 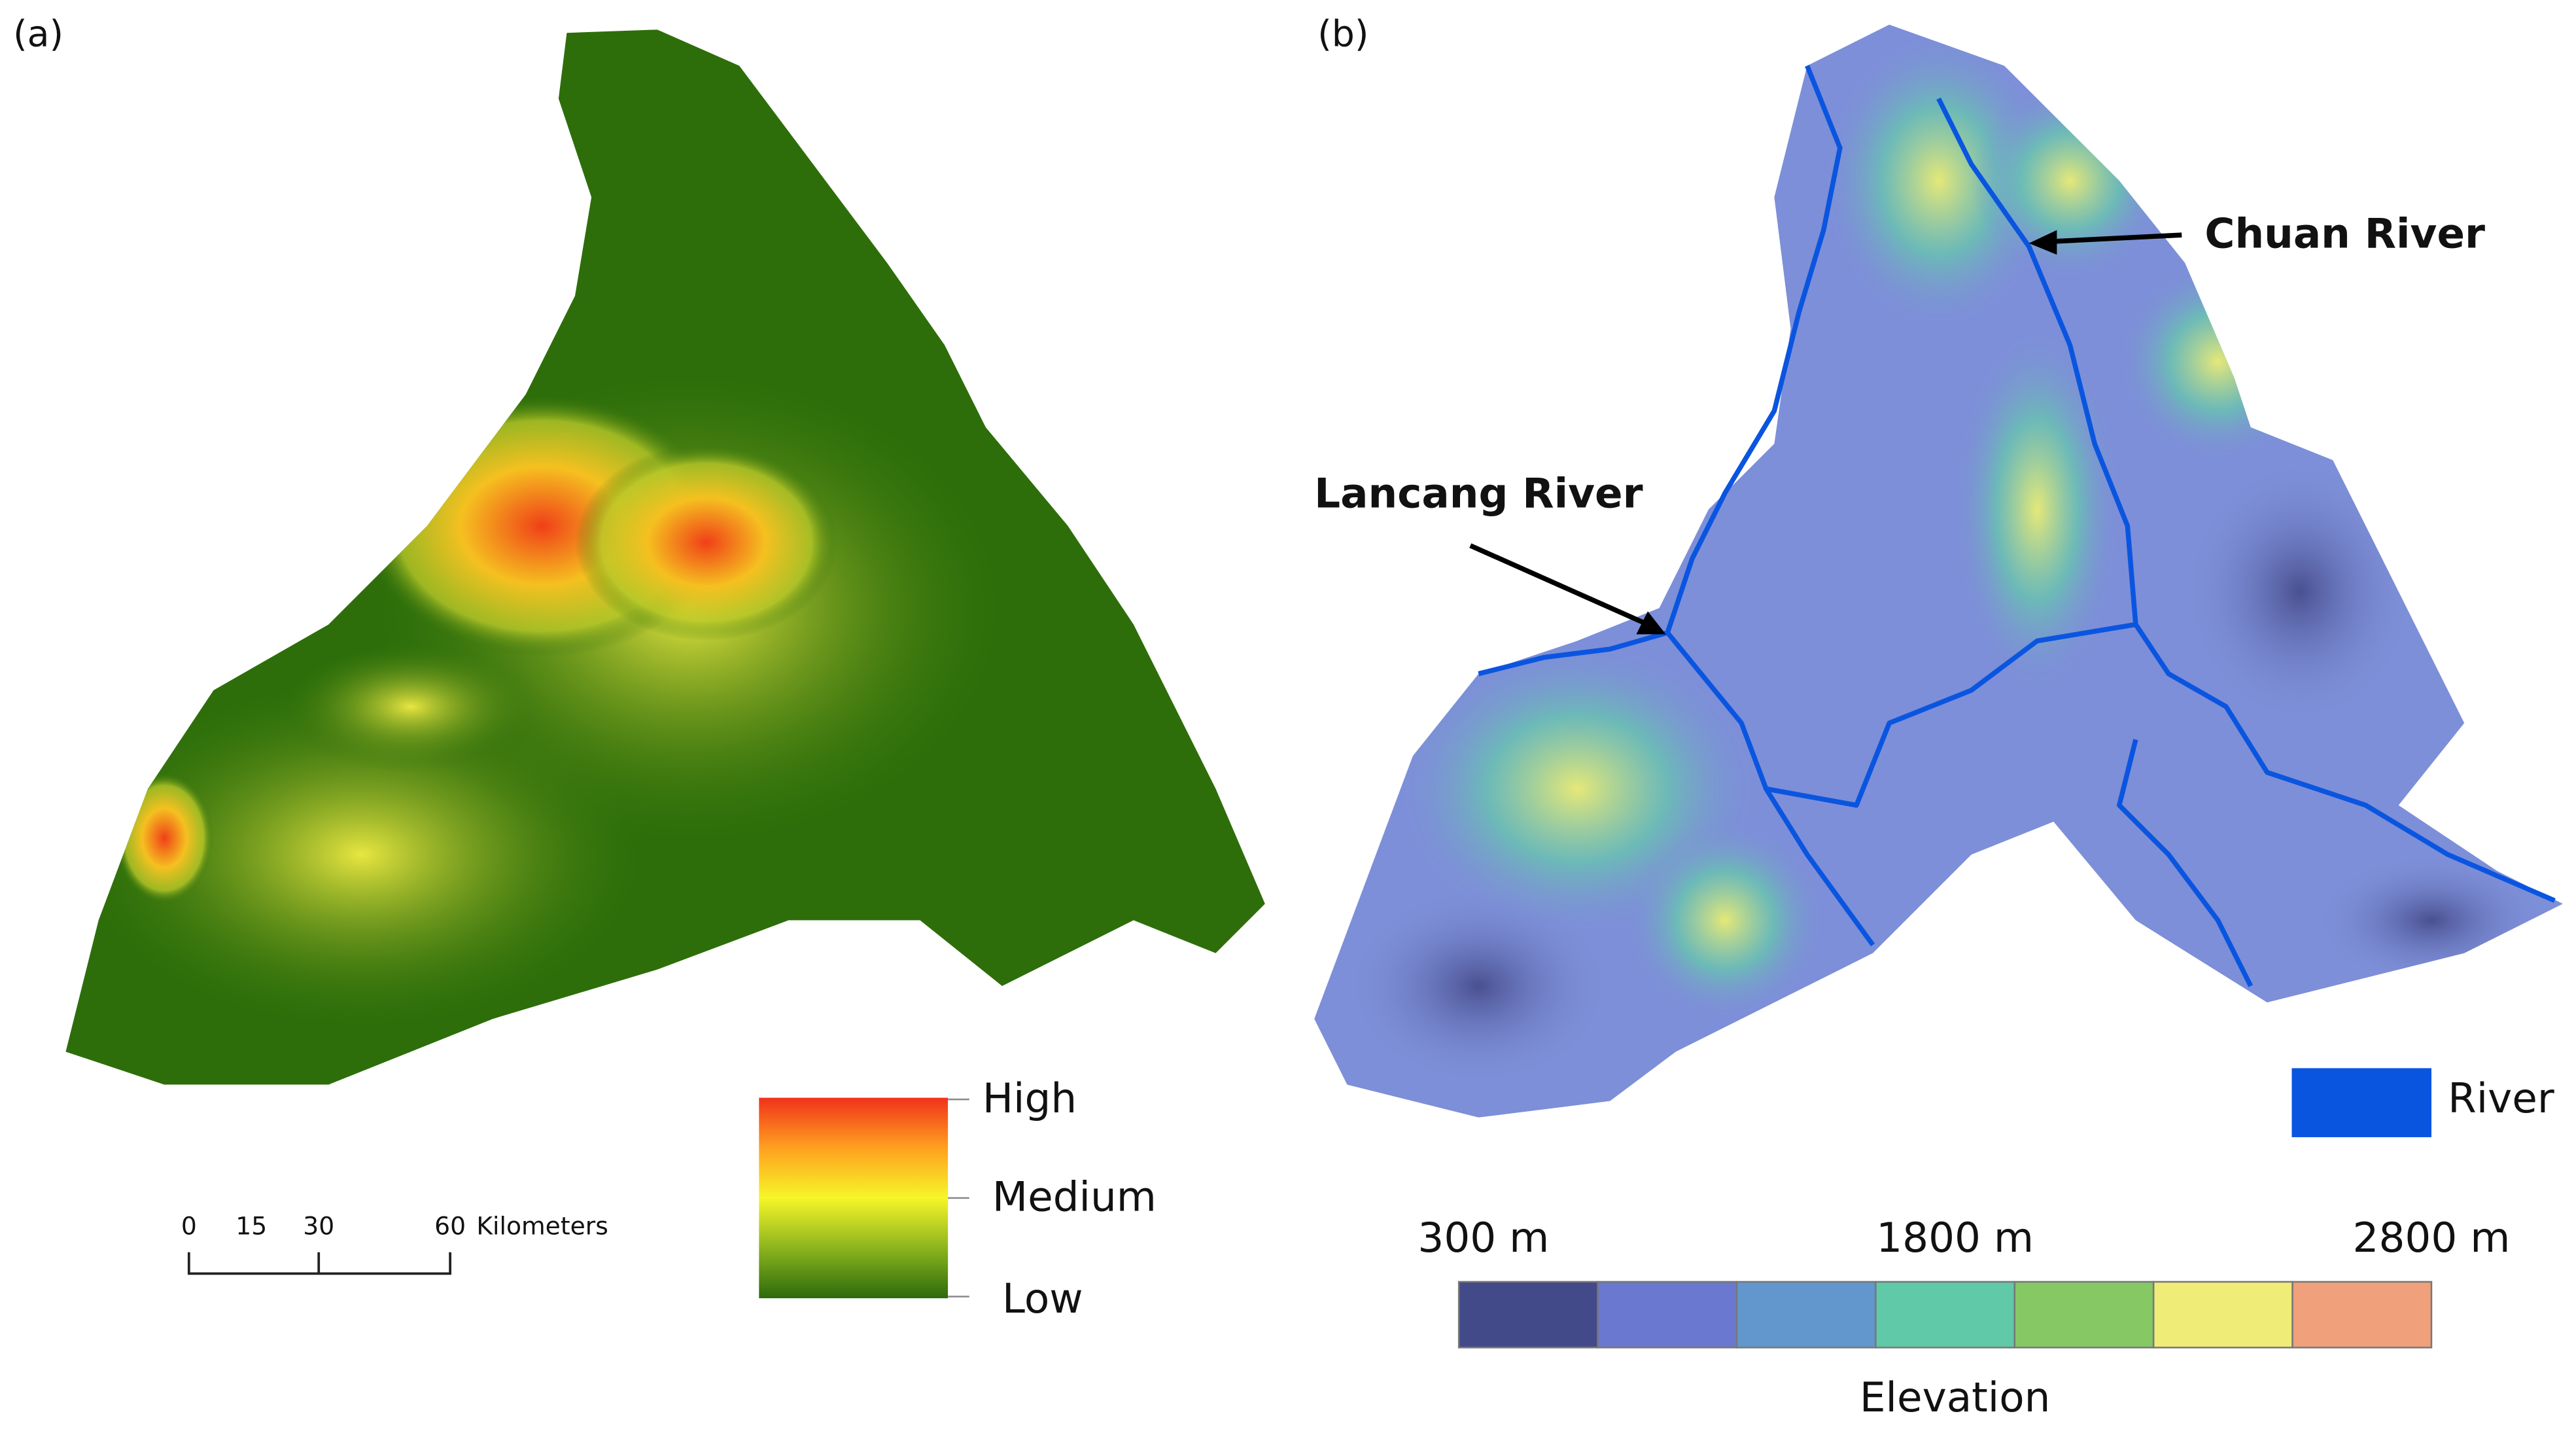 What do you see at coordinates (2501, 1098) in the screenshot?
I see `legend-label: River` at bounding box center [2501, 1098].